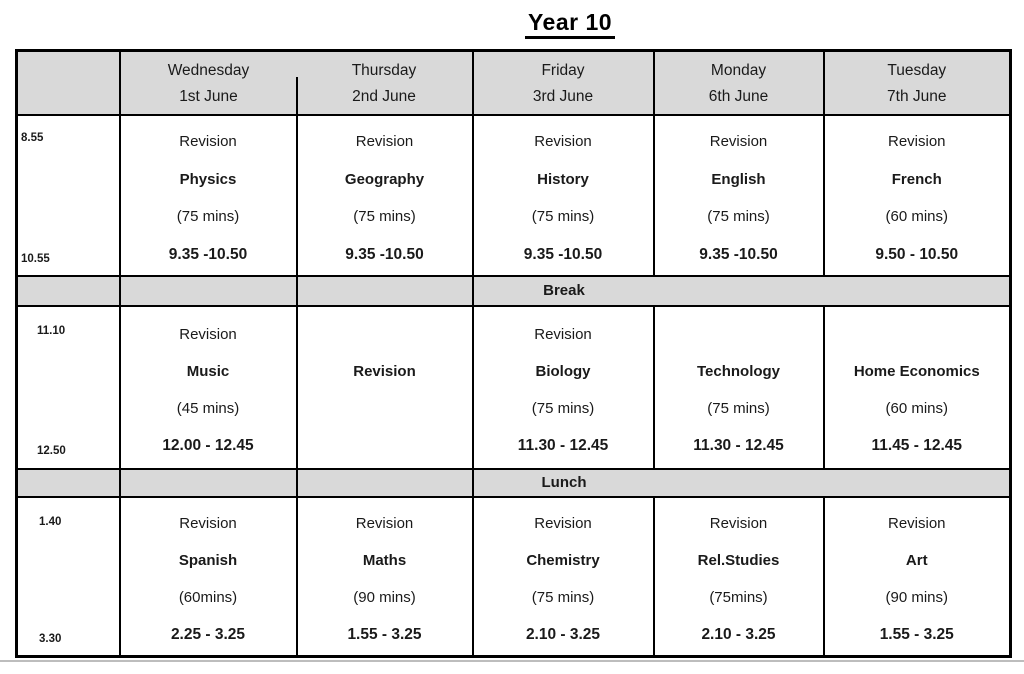  Describe the element at coordinates (208, 560) in the screenshot. I see `subject-line: Spanish` at that location.